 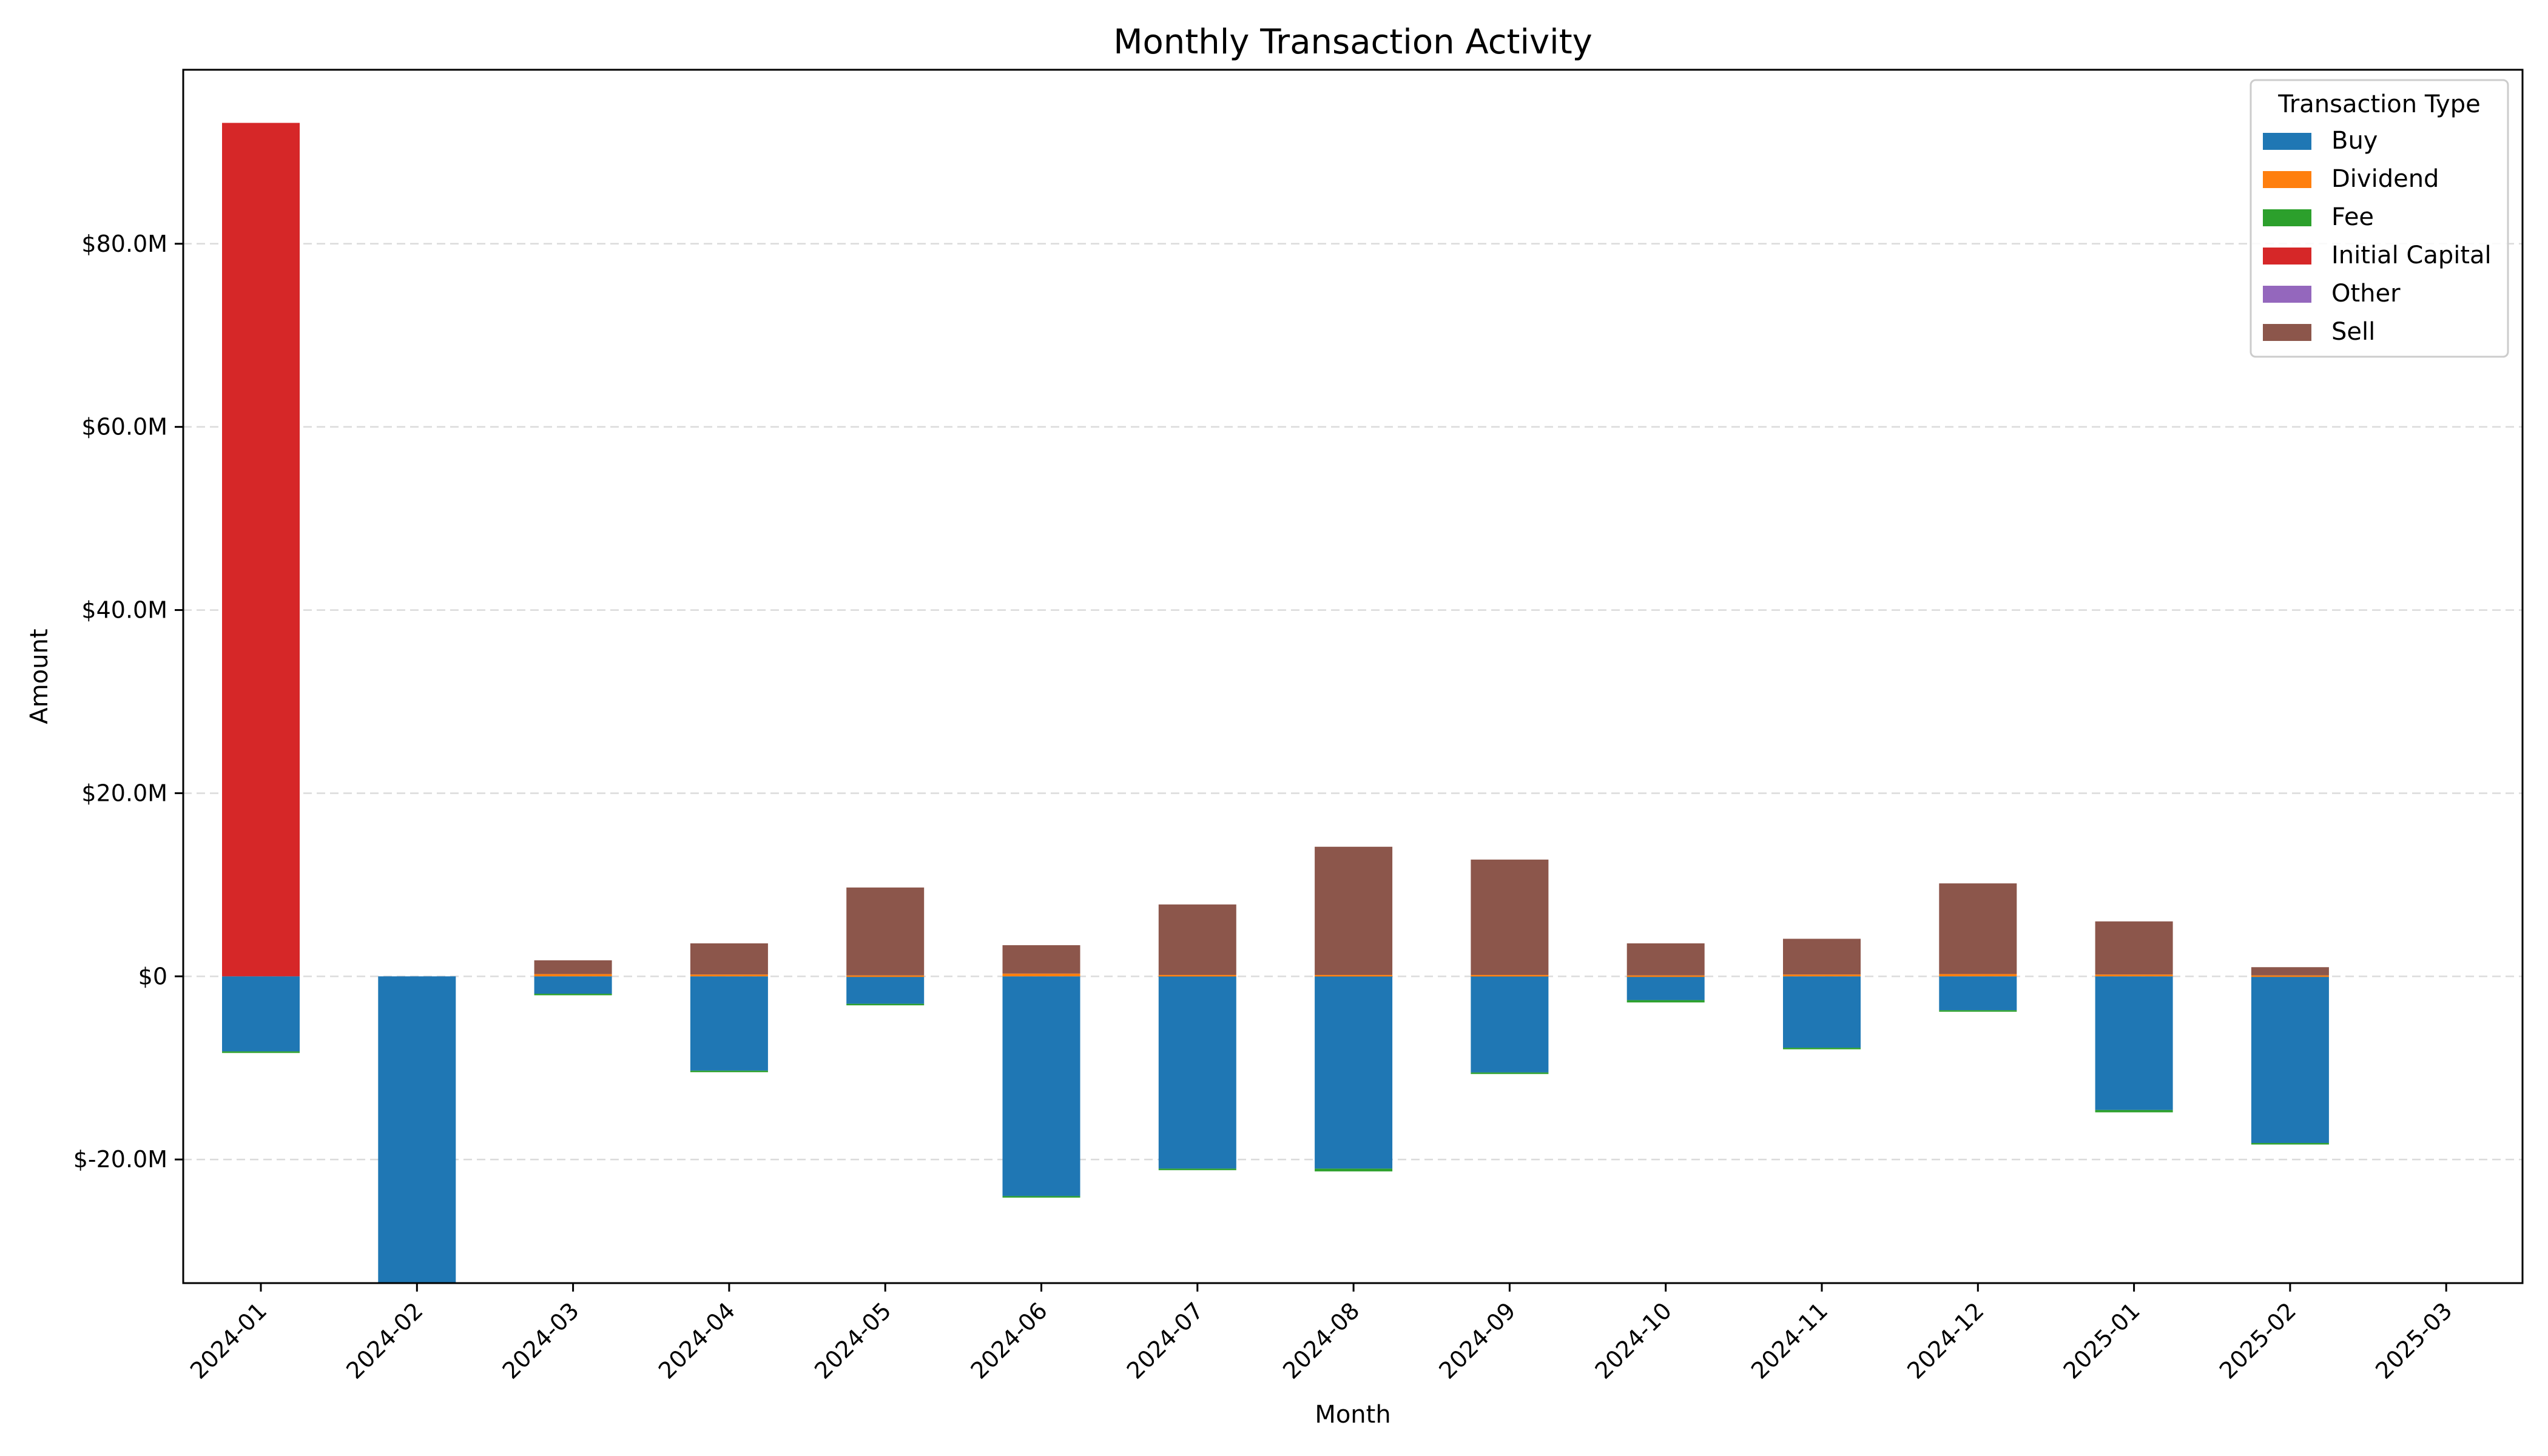 I want to click on legend-label: Other, so click(x=2366, y=294).